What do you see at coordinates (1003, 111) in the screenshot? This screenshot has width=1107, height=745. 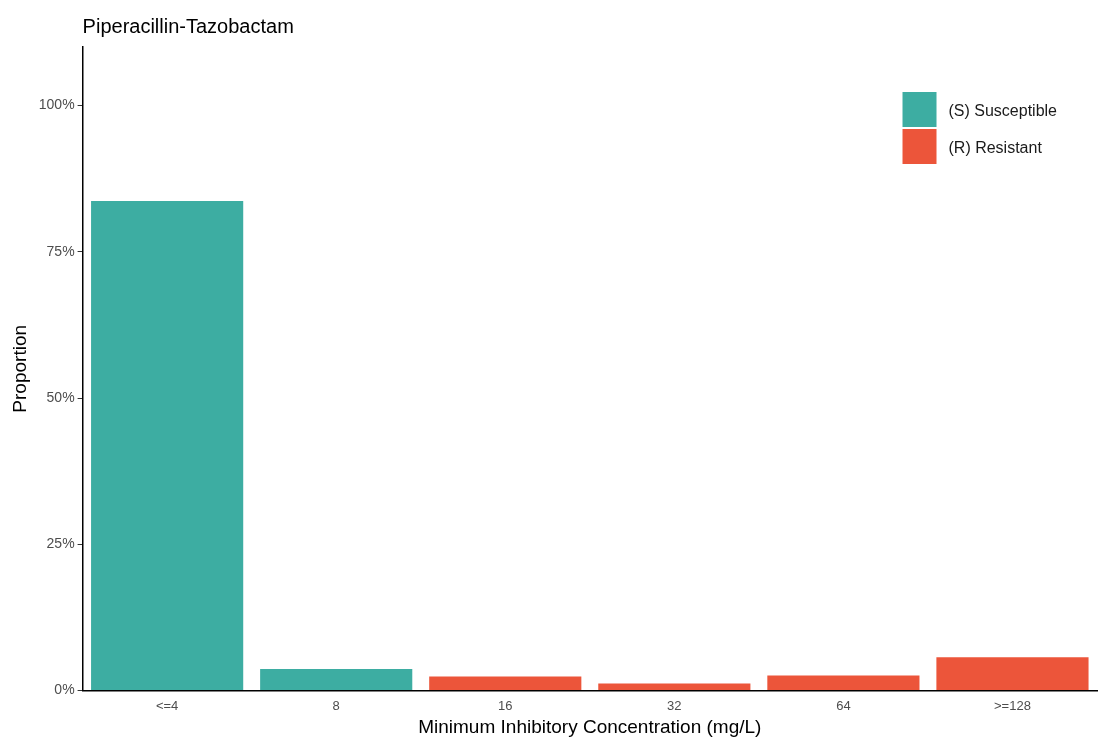 I see `legend-label: (S) Susceptible` at bounding box center [1003, 111].